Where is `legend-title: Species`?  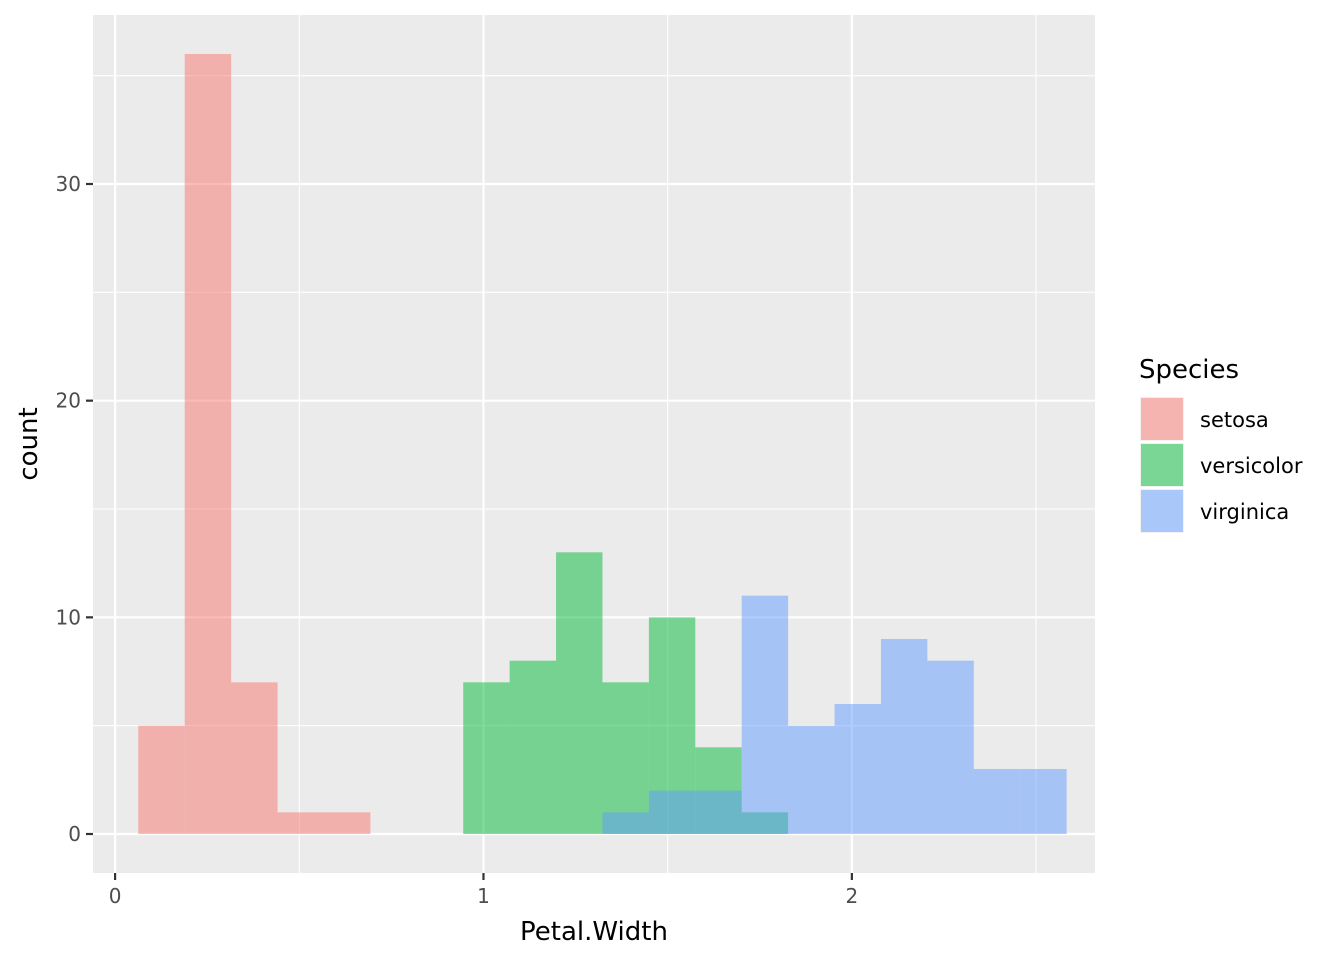
legend-title: Species is located at coordinates (1189, 370).